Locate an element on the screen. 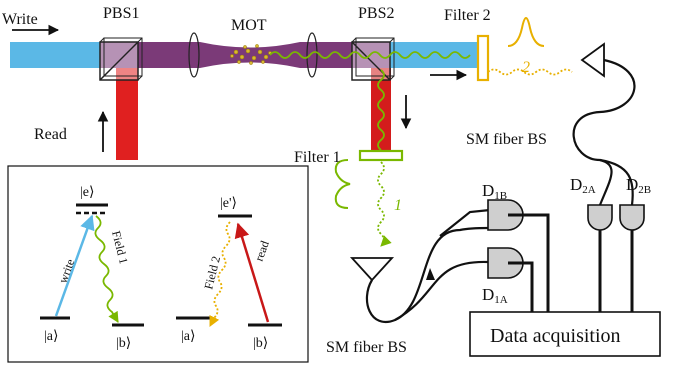 The height and width of the screenshot is (366, 675). lens-right is located at coordinates (312, 55).